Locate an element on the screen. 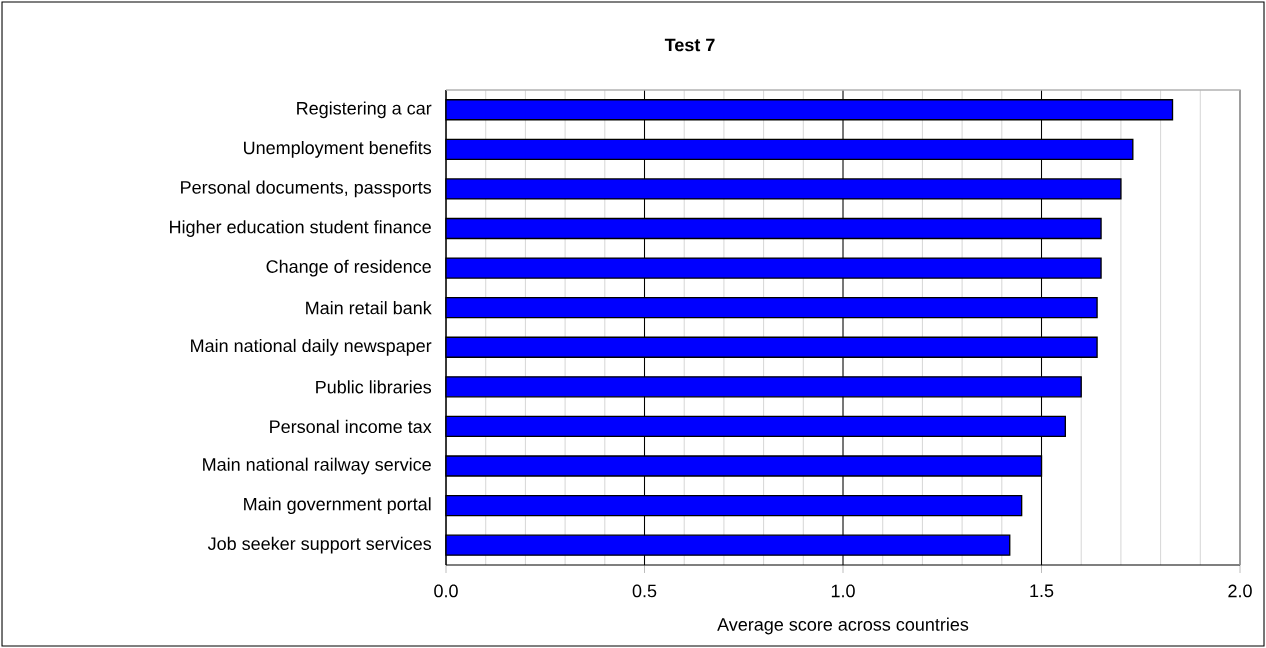 This screenshot has width=1266, height=648. chart-title: Test 7 is located at coordinates (689, 45).